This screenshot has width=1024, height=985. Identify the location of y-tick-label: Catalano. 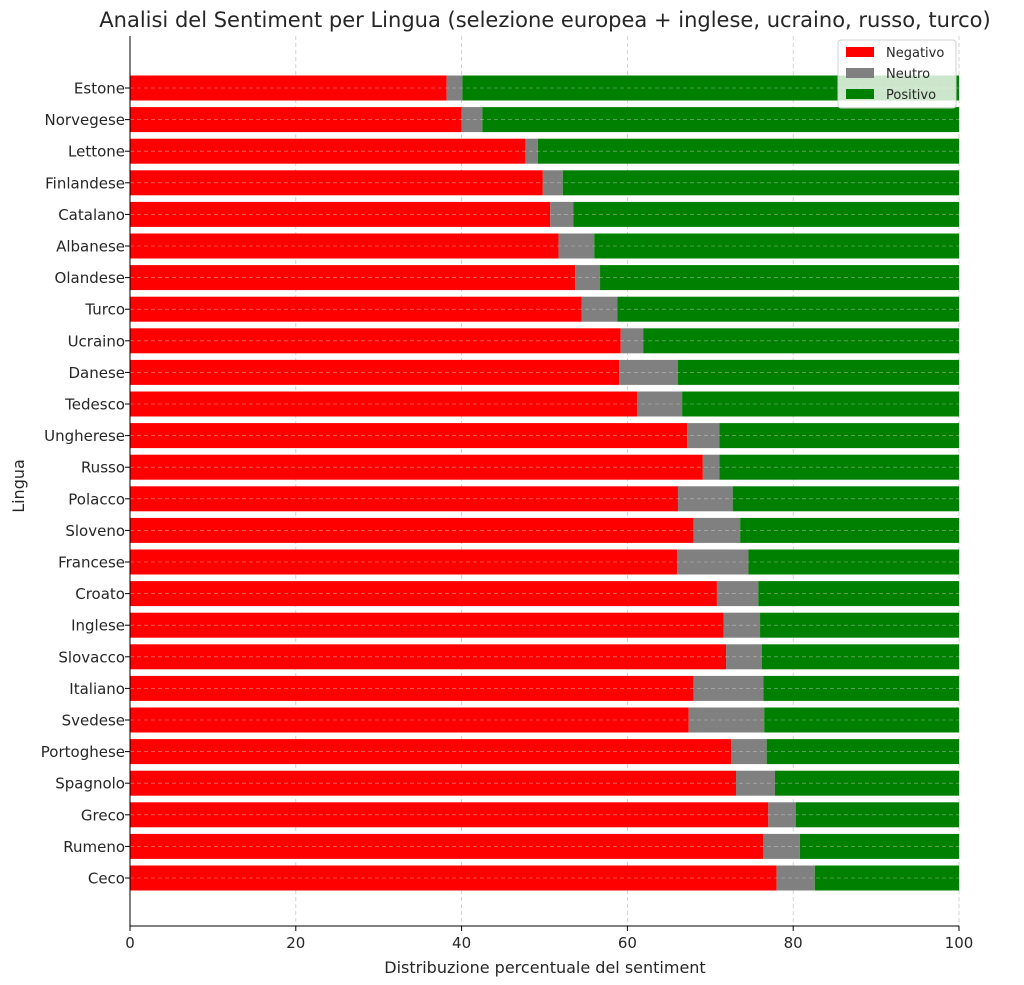
(91, 215).